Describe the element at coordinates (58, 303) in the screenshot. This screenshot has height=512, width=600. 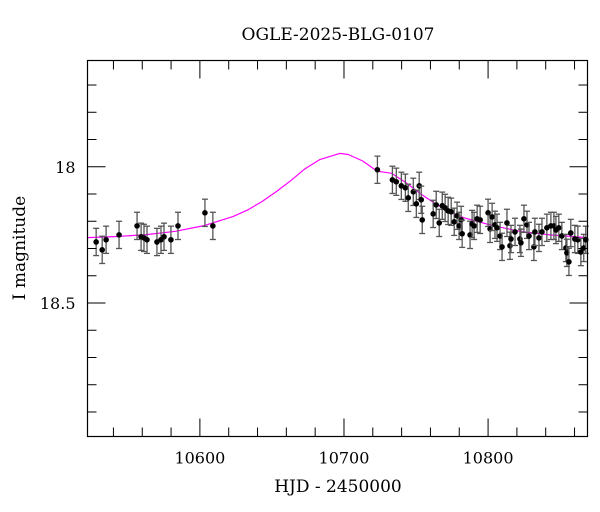
I see `y-tick-label: 18.5` at that location.